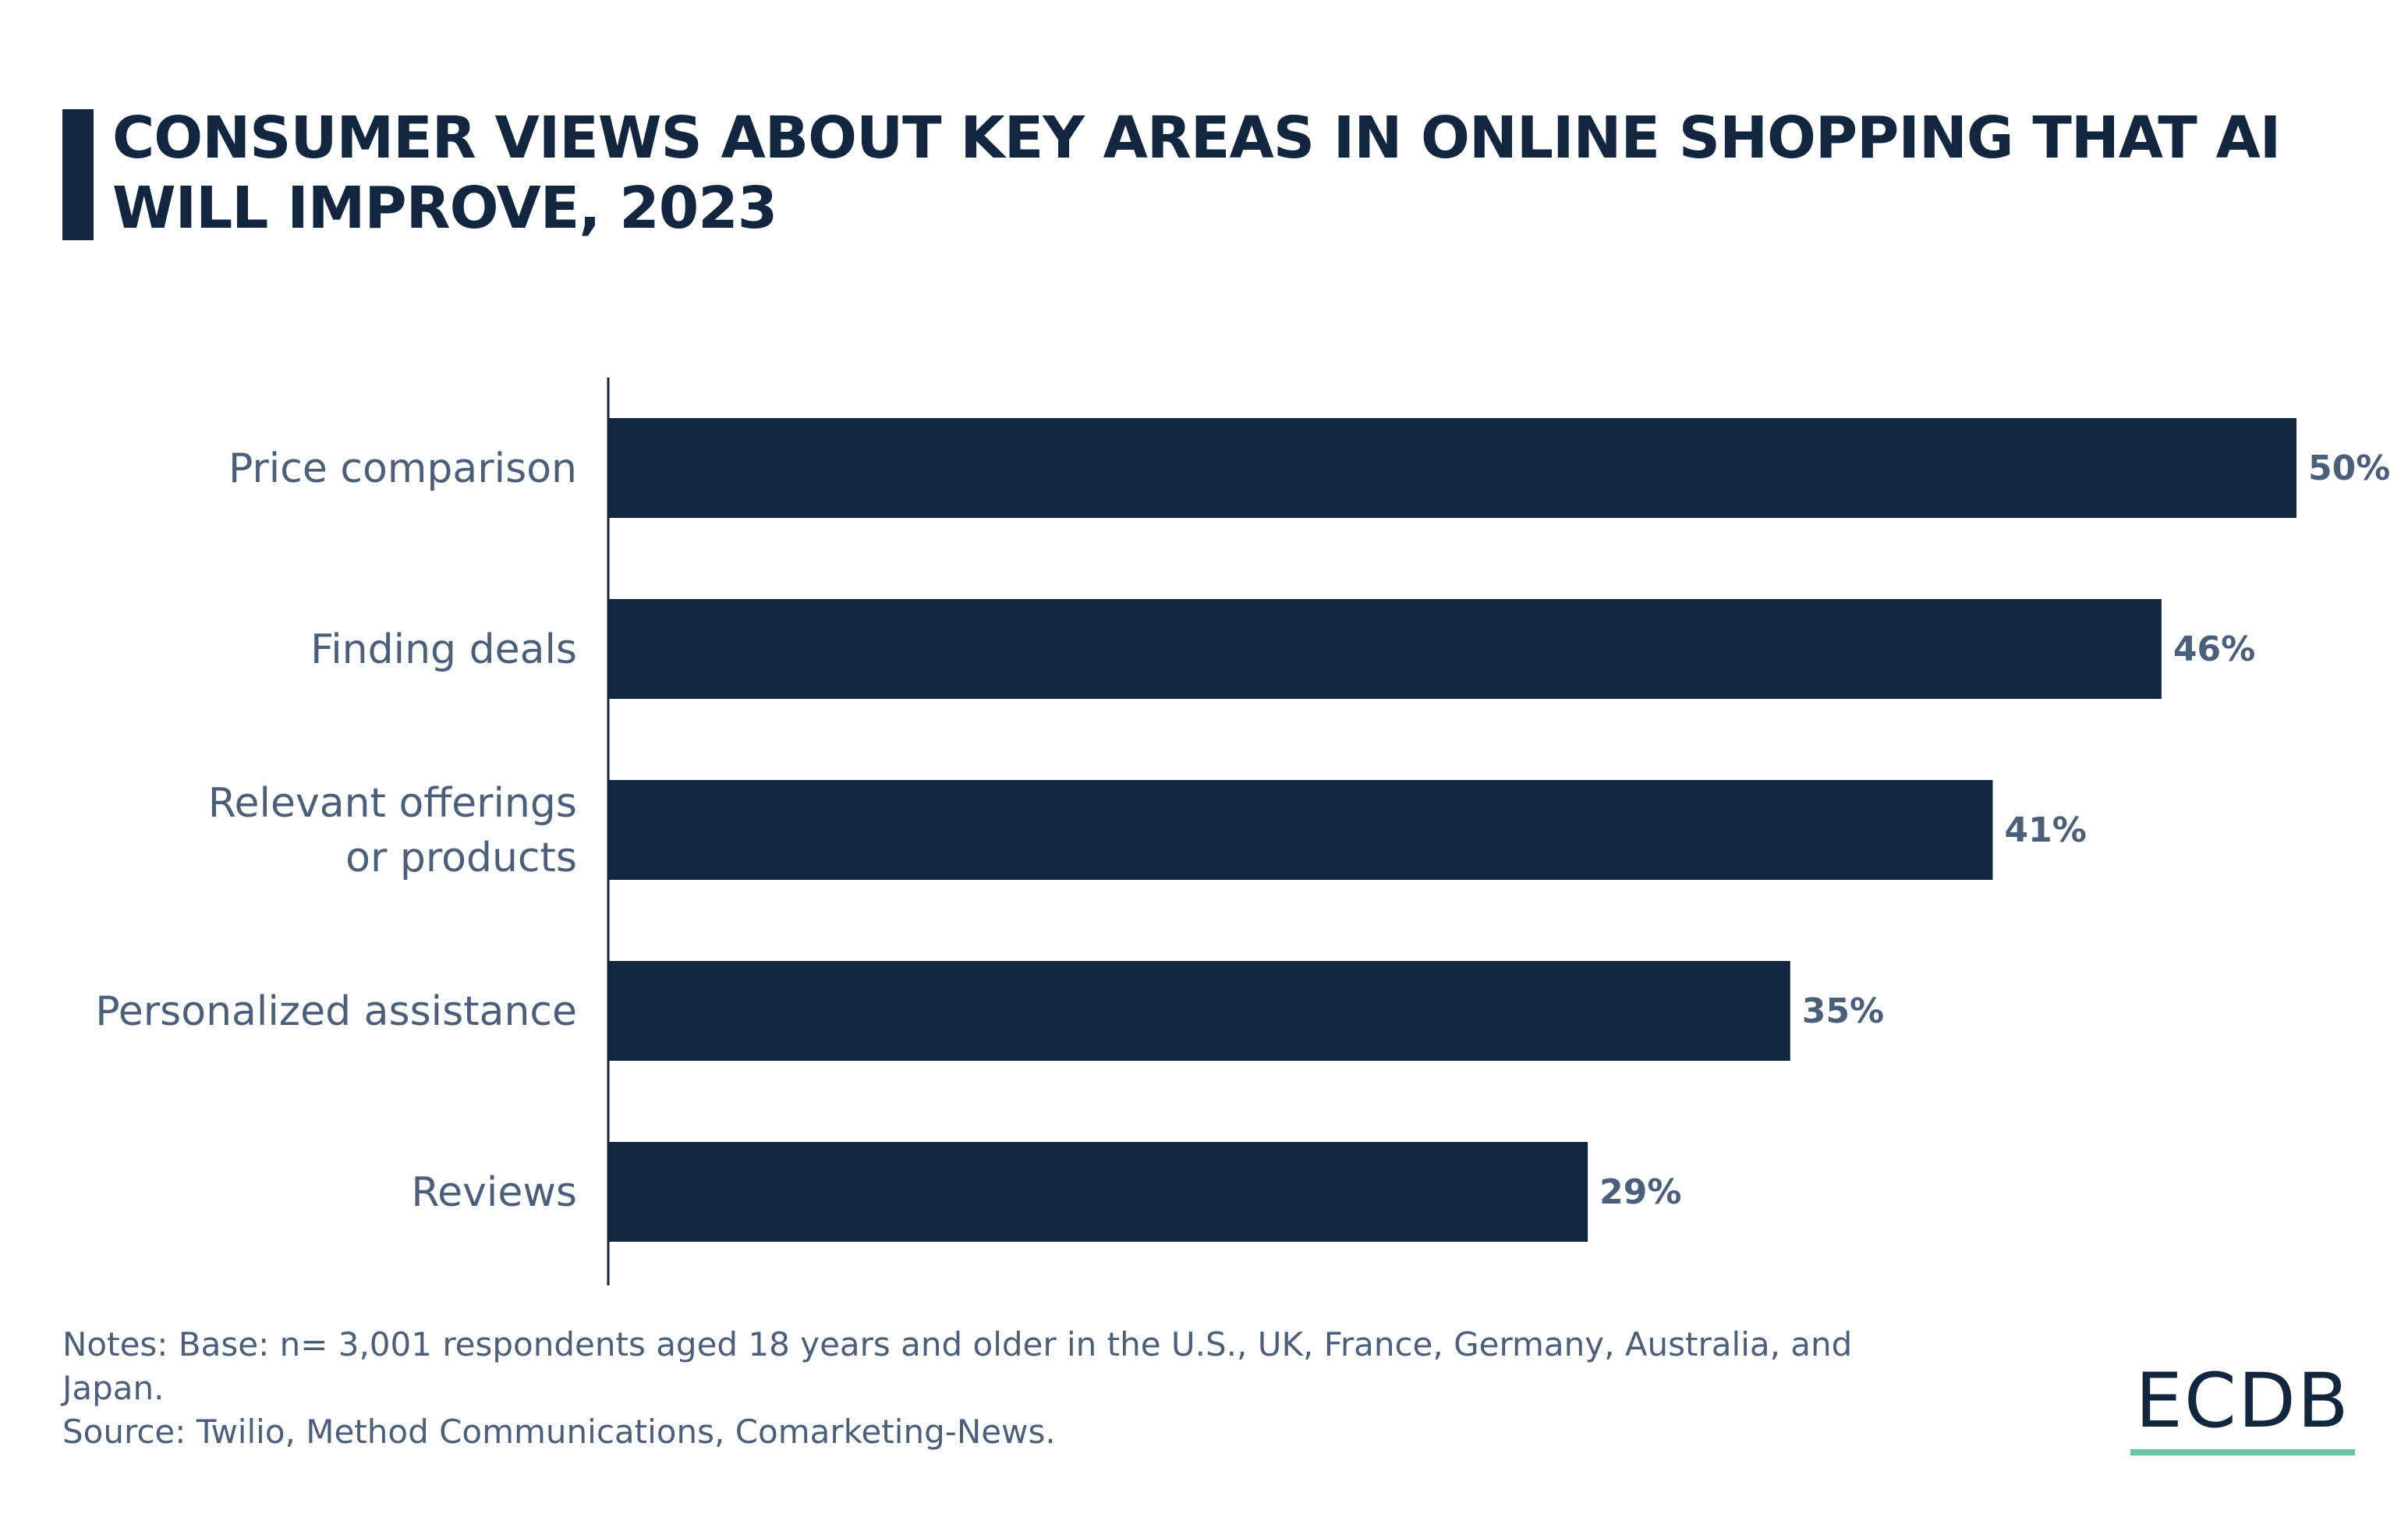 The width and height of the screenshot is (2408, 1521). What do you see at coordinates (2349, 468) in the screenshot?
I see `value-label: 50%` at bounding box center [2349, 468].